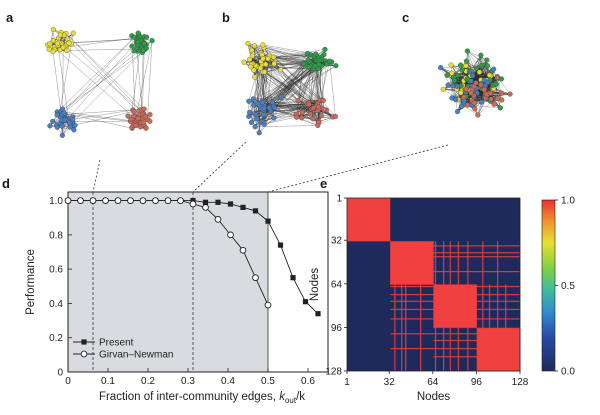 The height and width of the screenshot is (415, 600). I want to click on heatmap-y-tick-label: 64, so click(337, 284).